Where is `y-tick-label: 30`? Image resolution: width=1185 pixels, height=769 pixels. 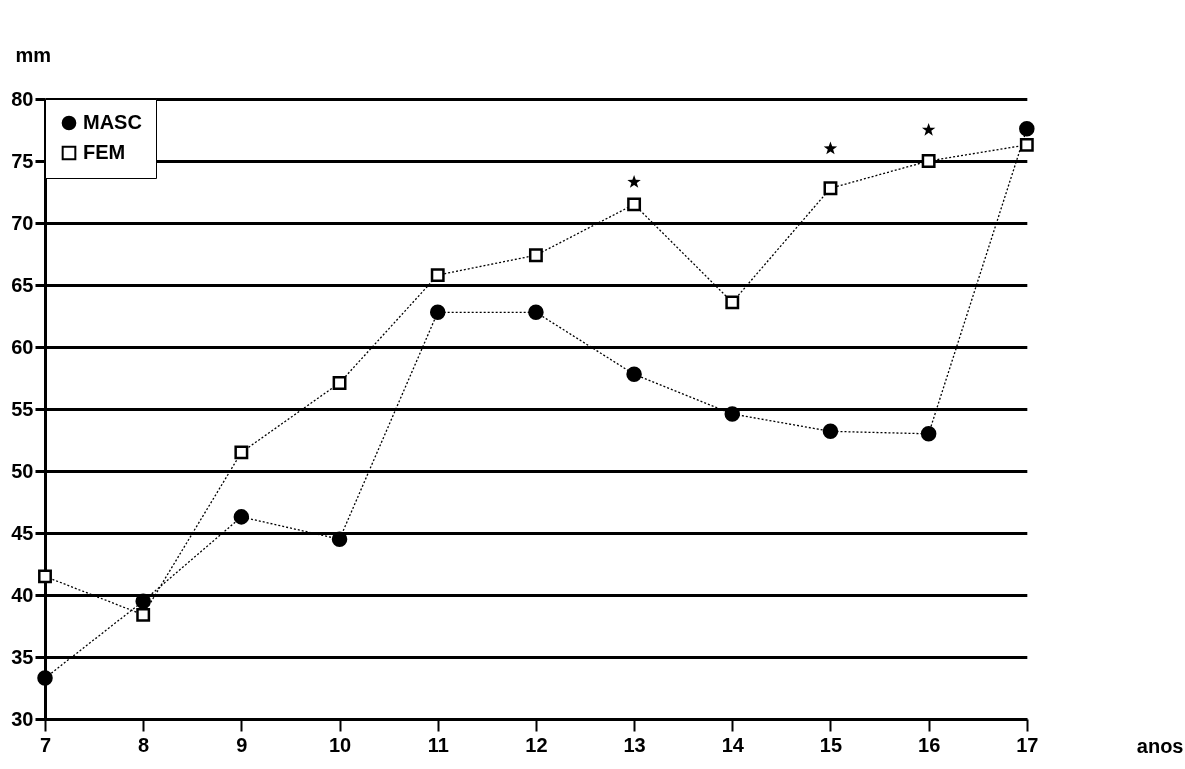 y-tick-label: 30 is located at coordinates (22, 718).